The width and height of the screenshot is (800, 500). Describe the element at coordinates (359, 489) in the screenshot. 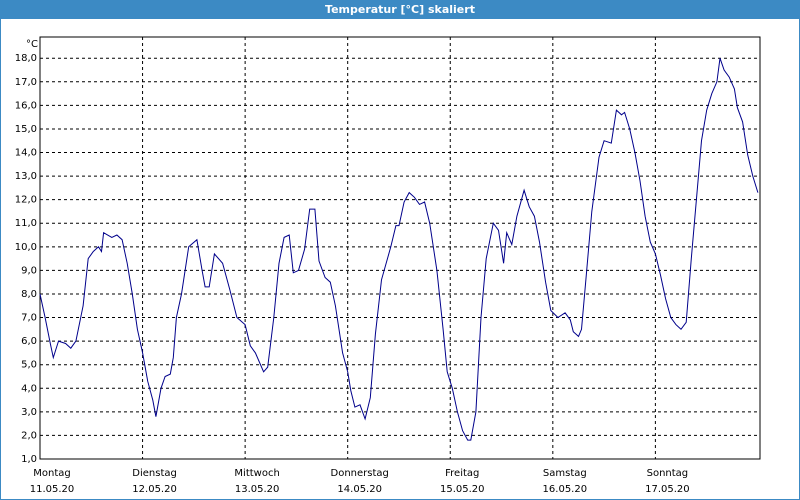

I see `x-tick-date: 14.05.20` at that location.